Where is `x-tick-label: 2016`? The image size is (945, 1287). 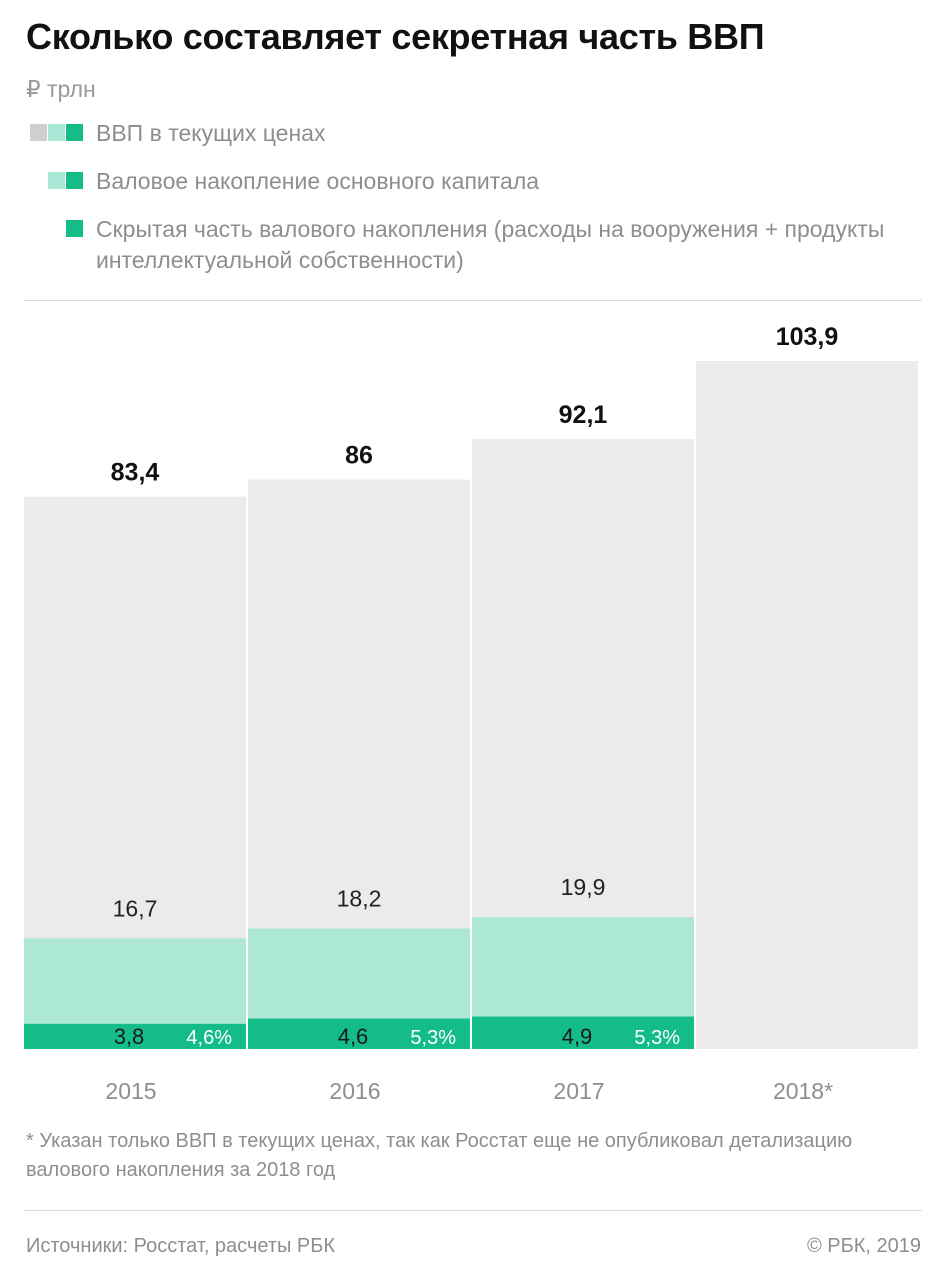 x-tick-label: 2016 is located at coordinates (354, 1091).